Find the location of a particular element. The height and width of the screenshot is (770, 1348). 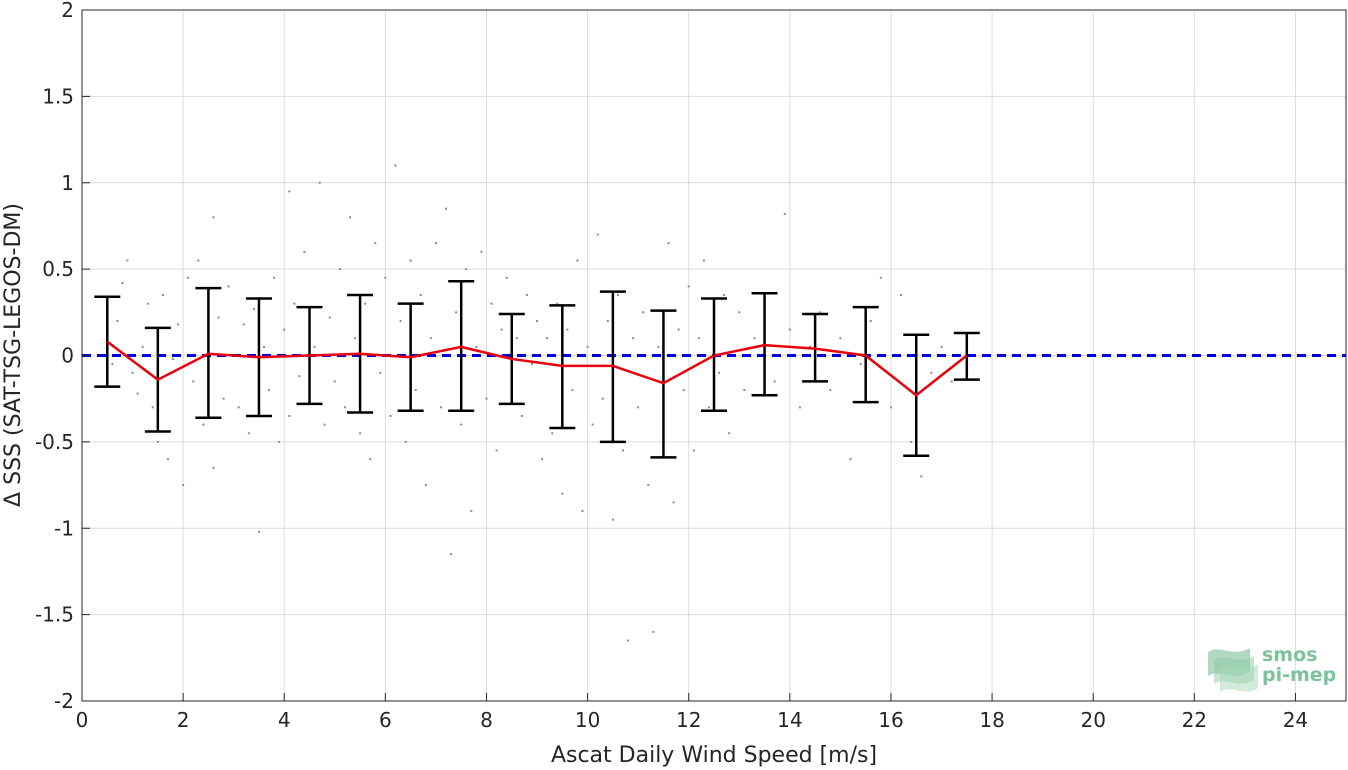

y-tick-label: 1 is located at coordinates (67, 183).